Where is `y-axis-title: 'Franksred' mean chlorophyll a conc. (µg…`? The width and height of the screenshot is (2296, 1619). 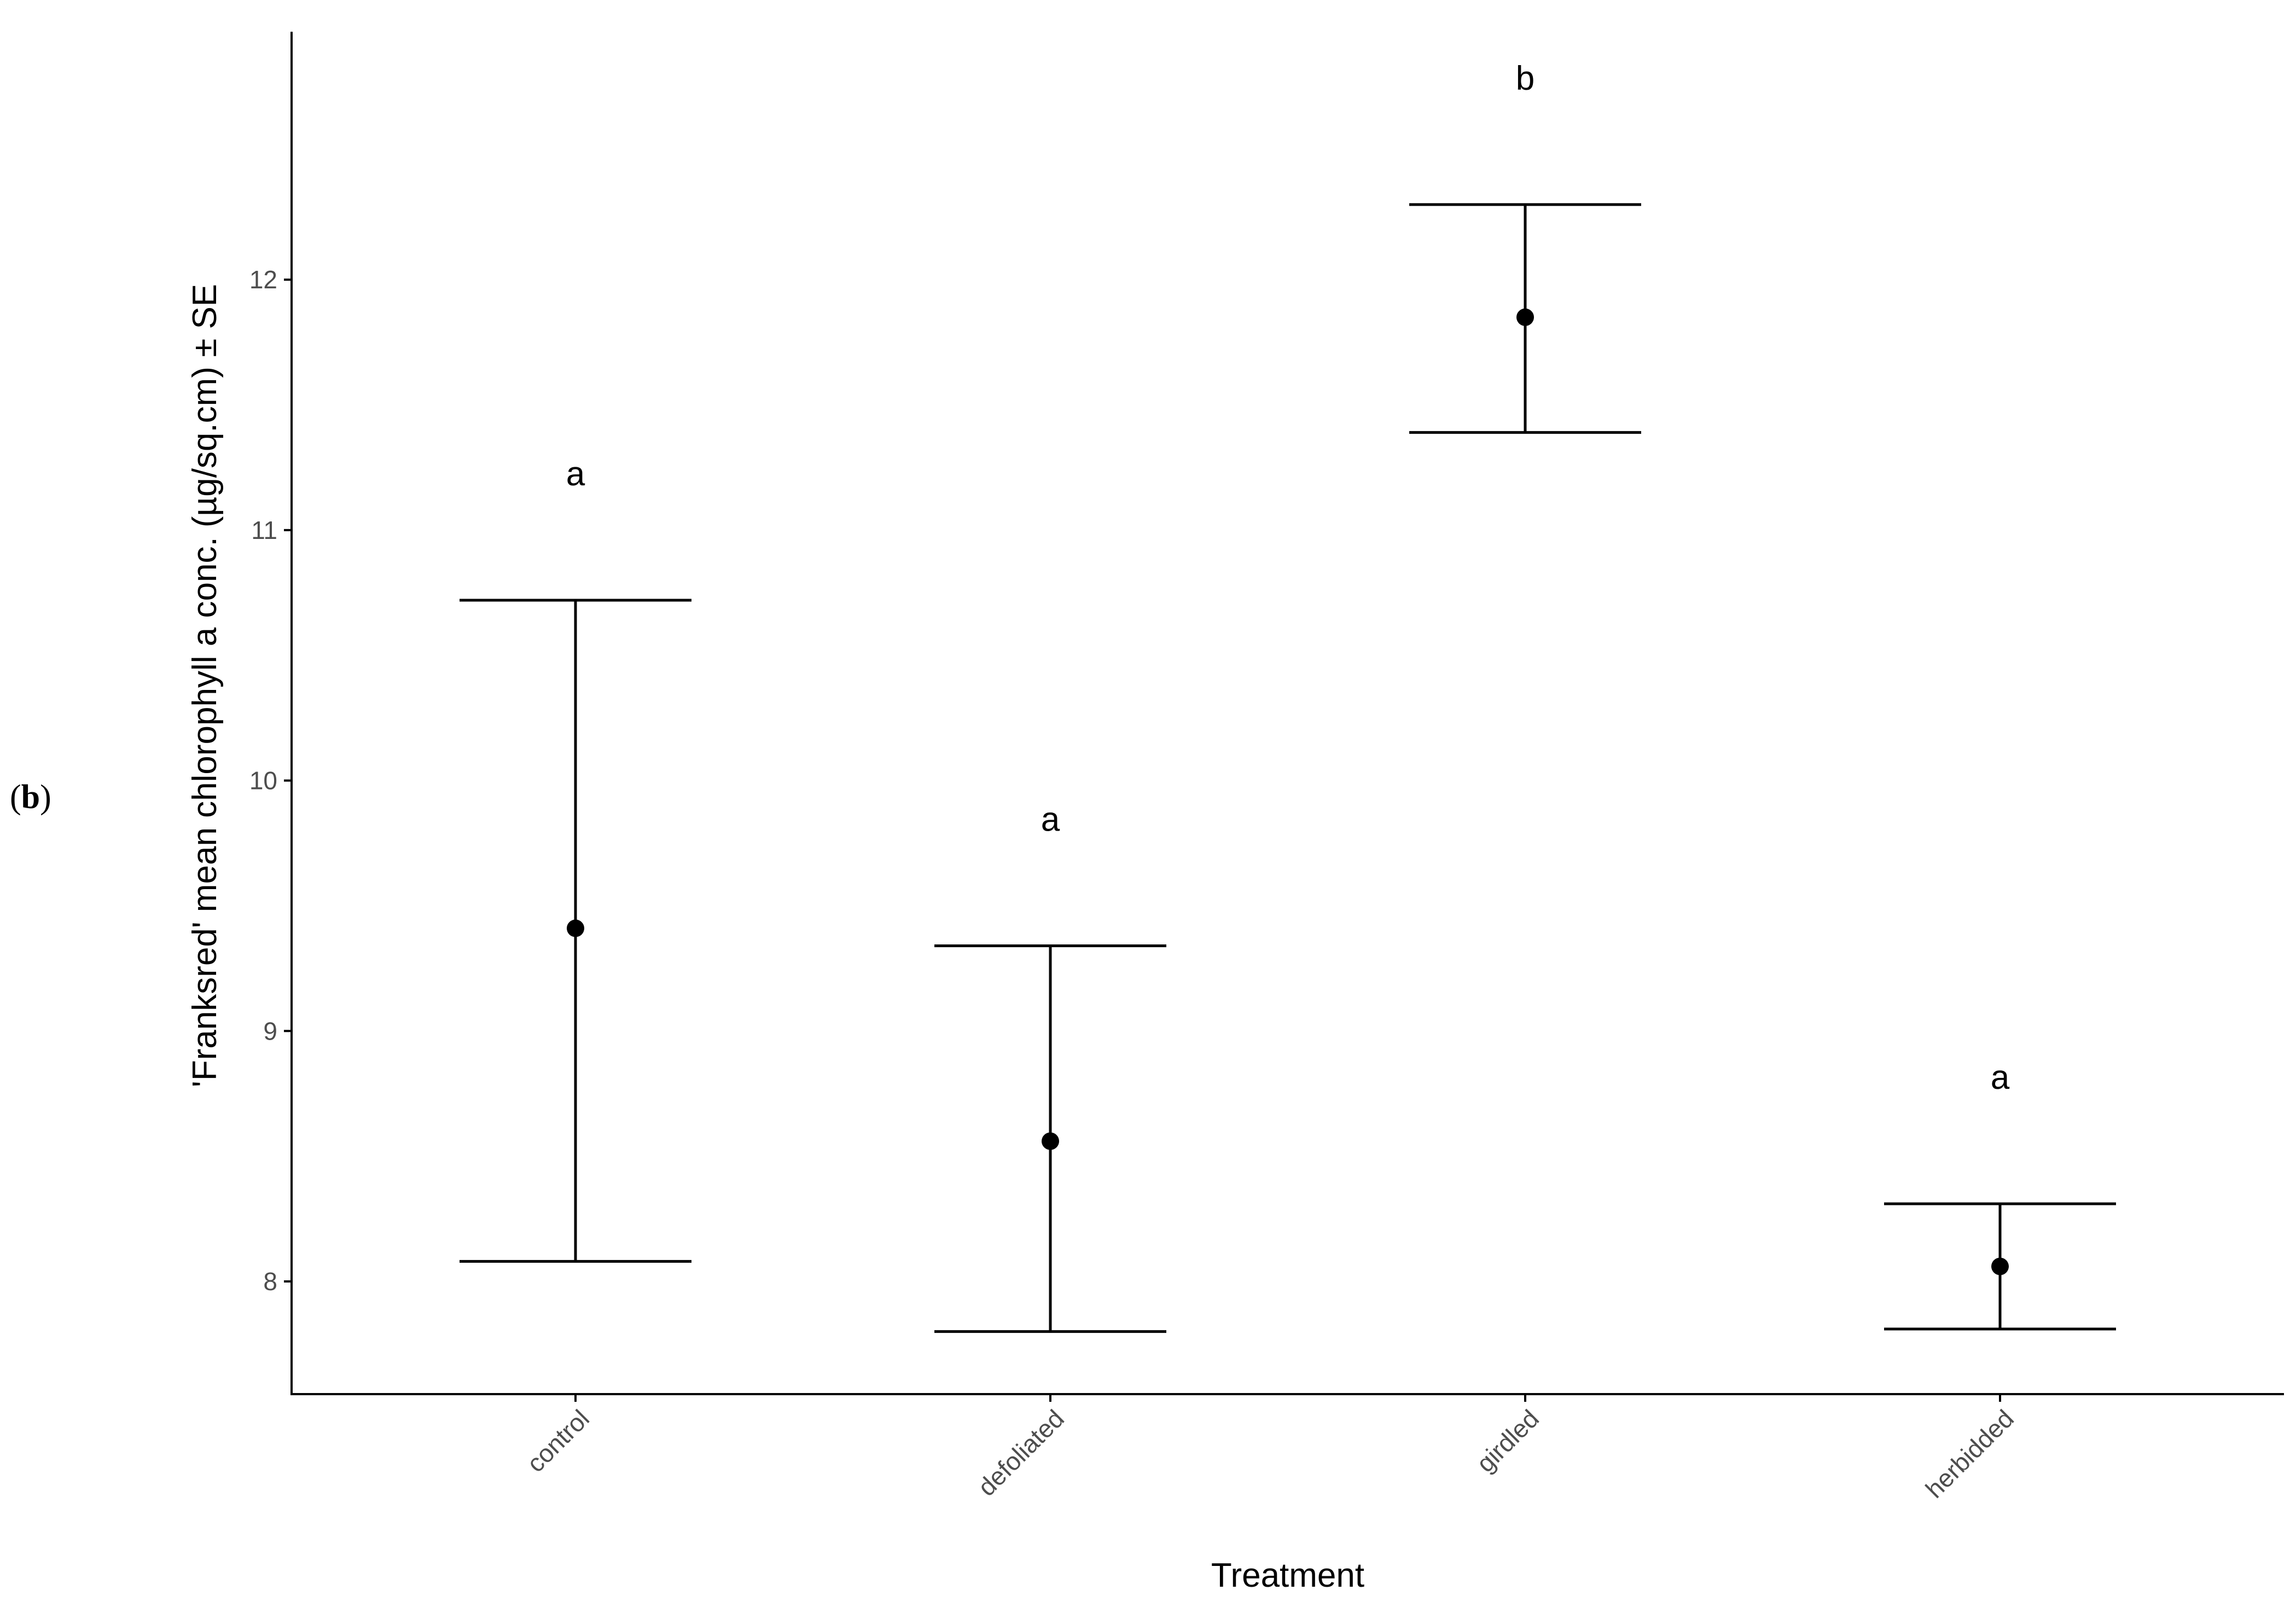 y-axis-title: 'Franksred' mean chlorophyll a conc. (µg… is located at coordinates (205, 685).